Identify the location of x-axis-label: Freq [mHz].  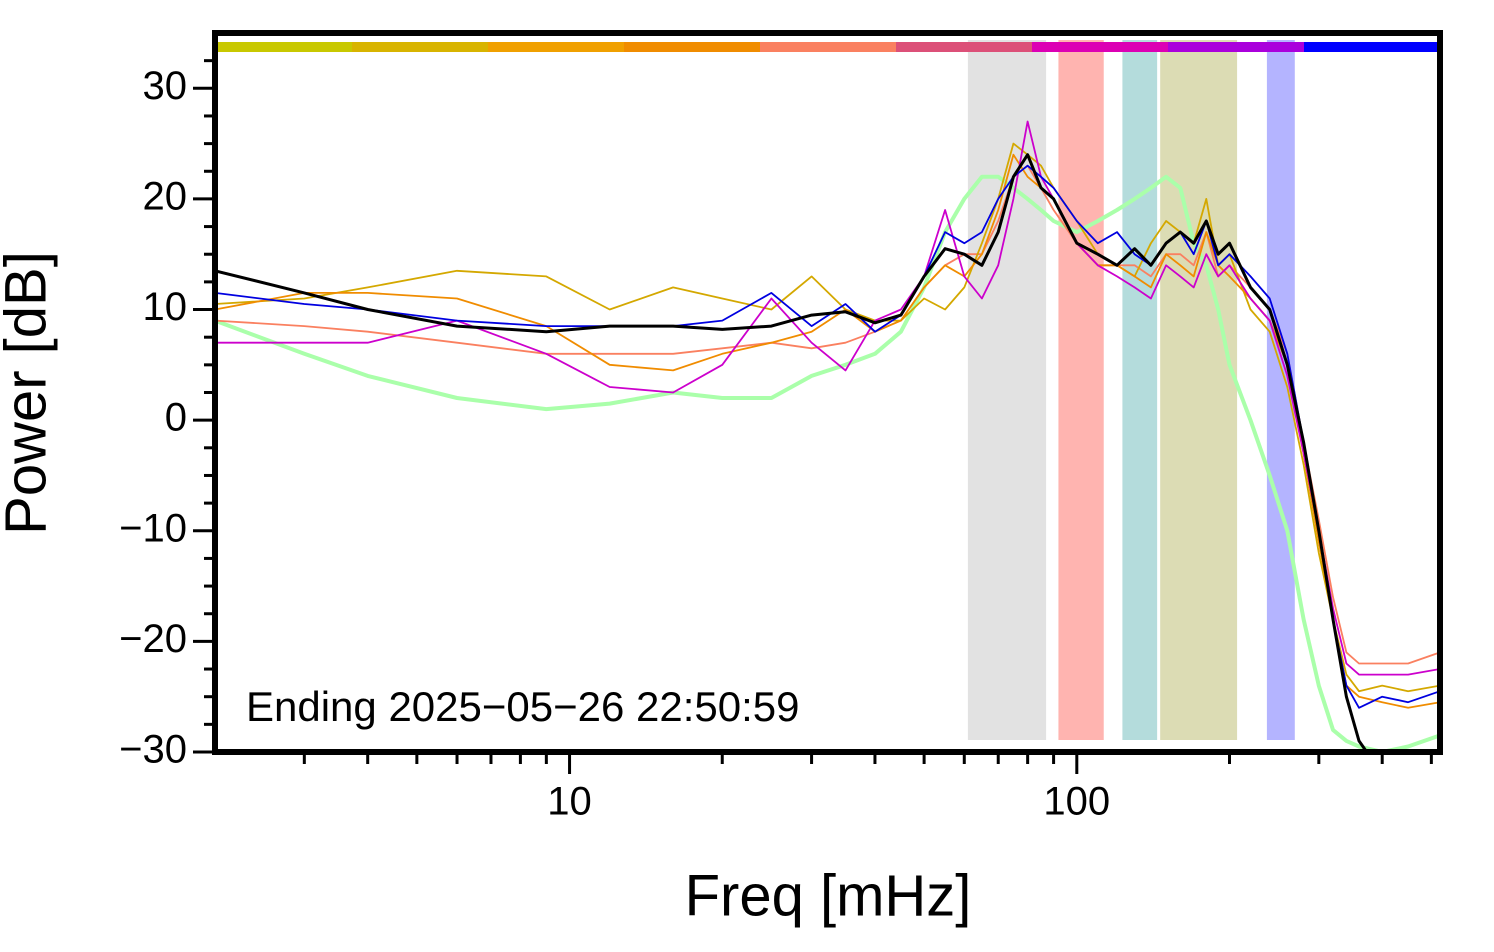
(828, 895).